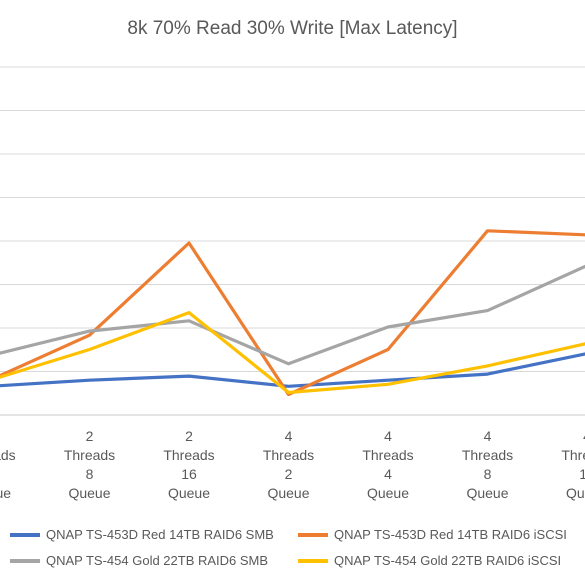 This screenshot has width=585, height=585. I want to click on legend-label: QNAP TS-454 Gold 22TB RAID6 SMB, so click(157, 560).